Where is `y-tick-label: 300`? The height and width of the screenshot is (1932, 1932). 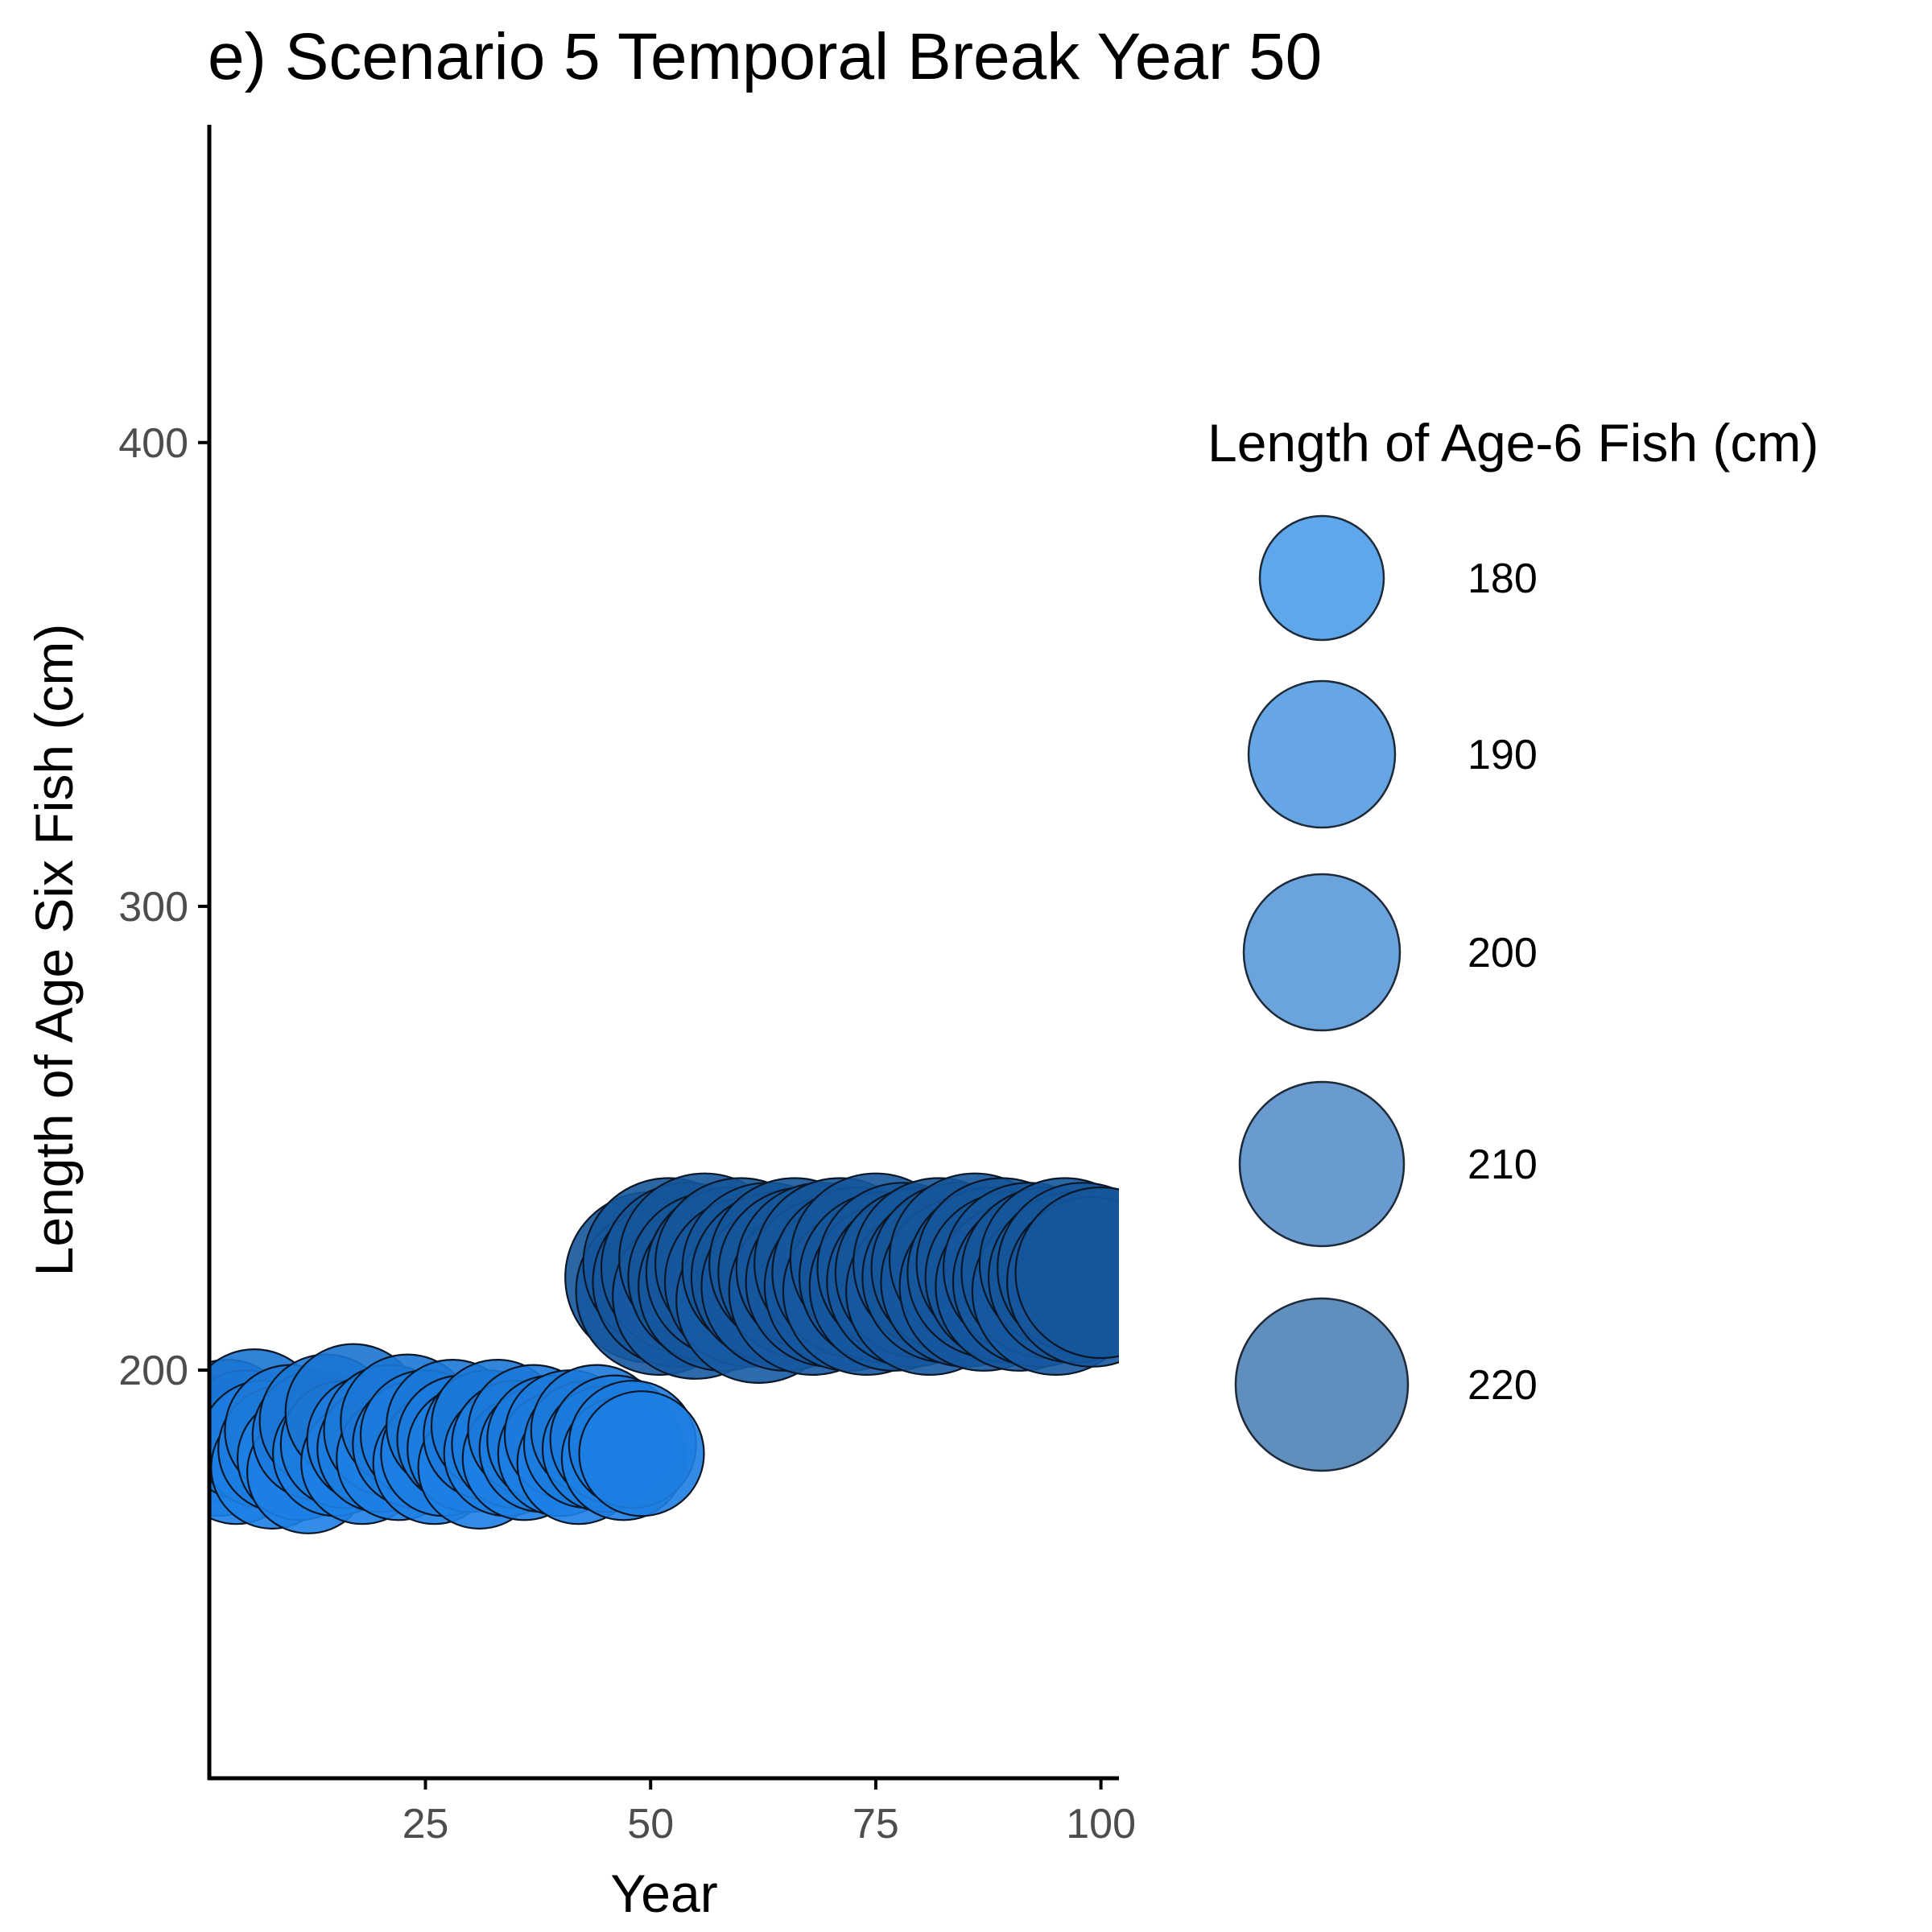
y-tick-label: 300 is located at coordinates (153, 907).